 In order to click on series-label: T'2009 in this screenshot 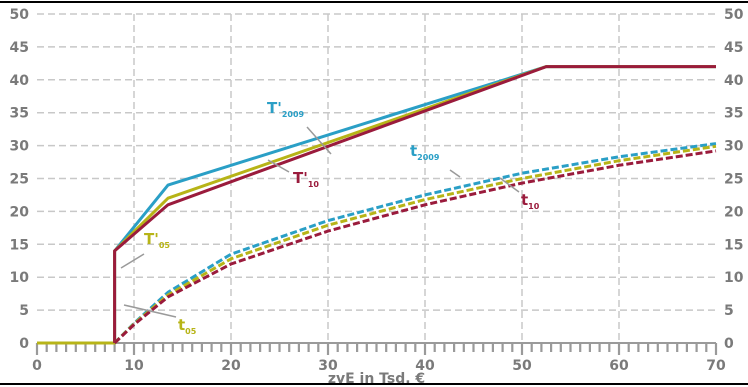, I will do `click(286, 109)`.